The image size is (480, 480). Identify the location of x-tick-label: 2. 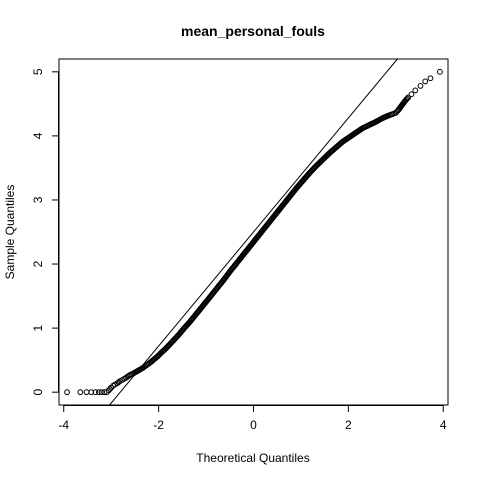
(348, 425).